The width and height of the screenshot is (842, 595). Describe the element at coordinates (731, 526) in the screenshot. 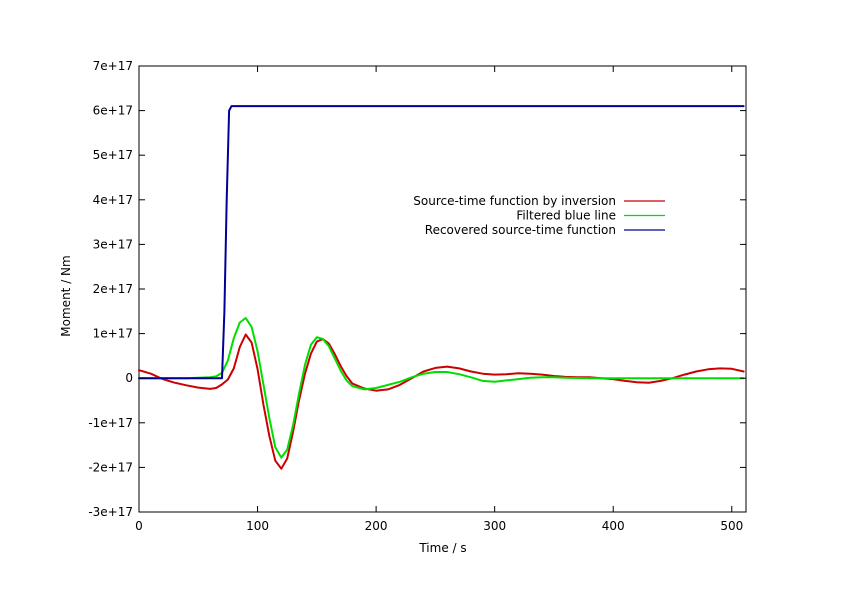

I see `x-tick-label: 500` at that location.